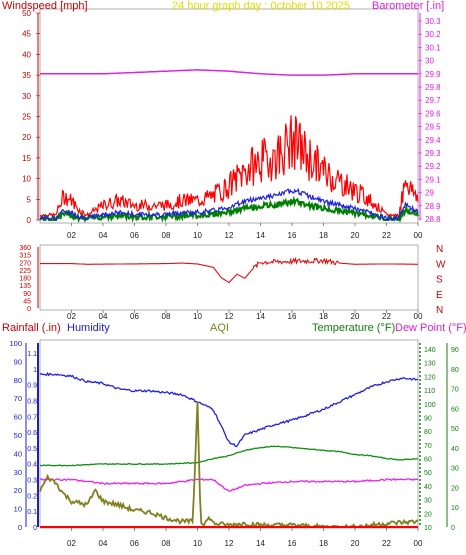 This screenshot has height=555, width=466. What do you see at coordinates (25, 263) in the screenshot?
I see `direction-y-tick-label: 270` at bounding box center [25, 263].